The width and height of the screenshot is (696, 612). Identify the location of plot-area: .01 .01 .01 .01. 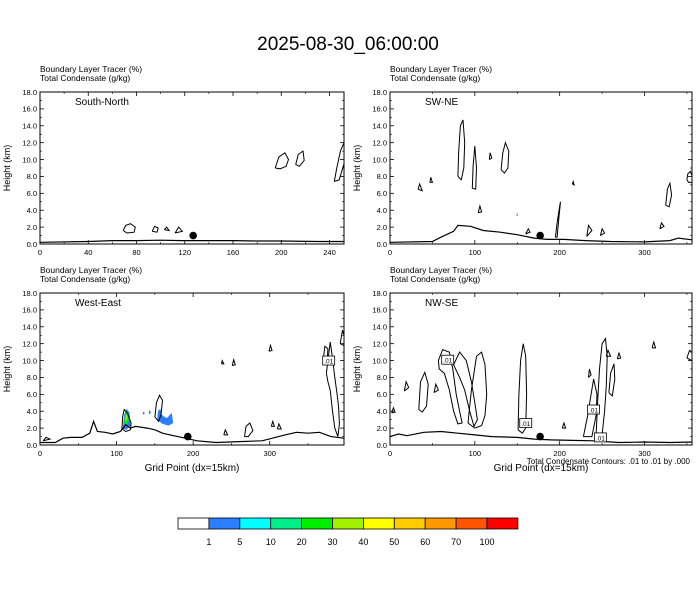
(541, 390).